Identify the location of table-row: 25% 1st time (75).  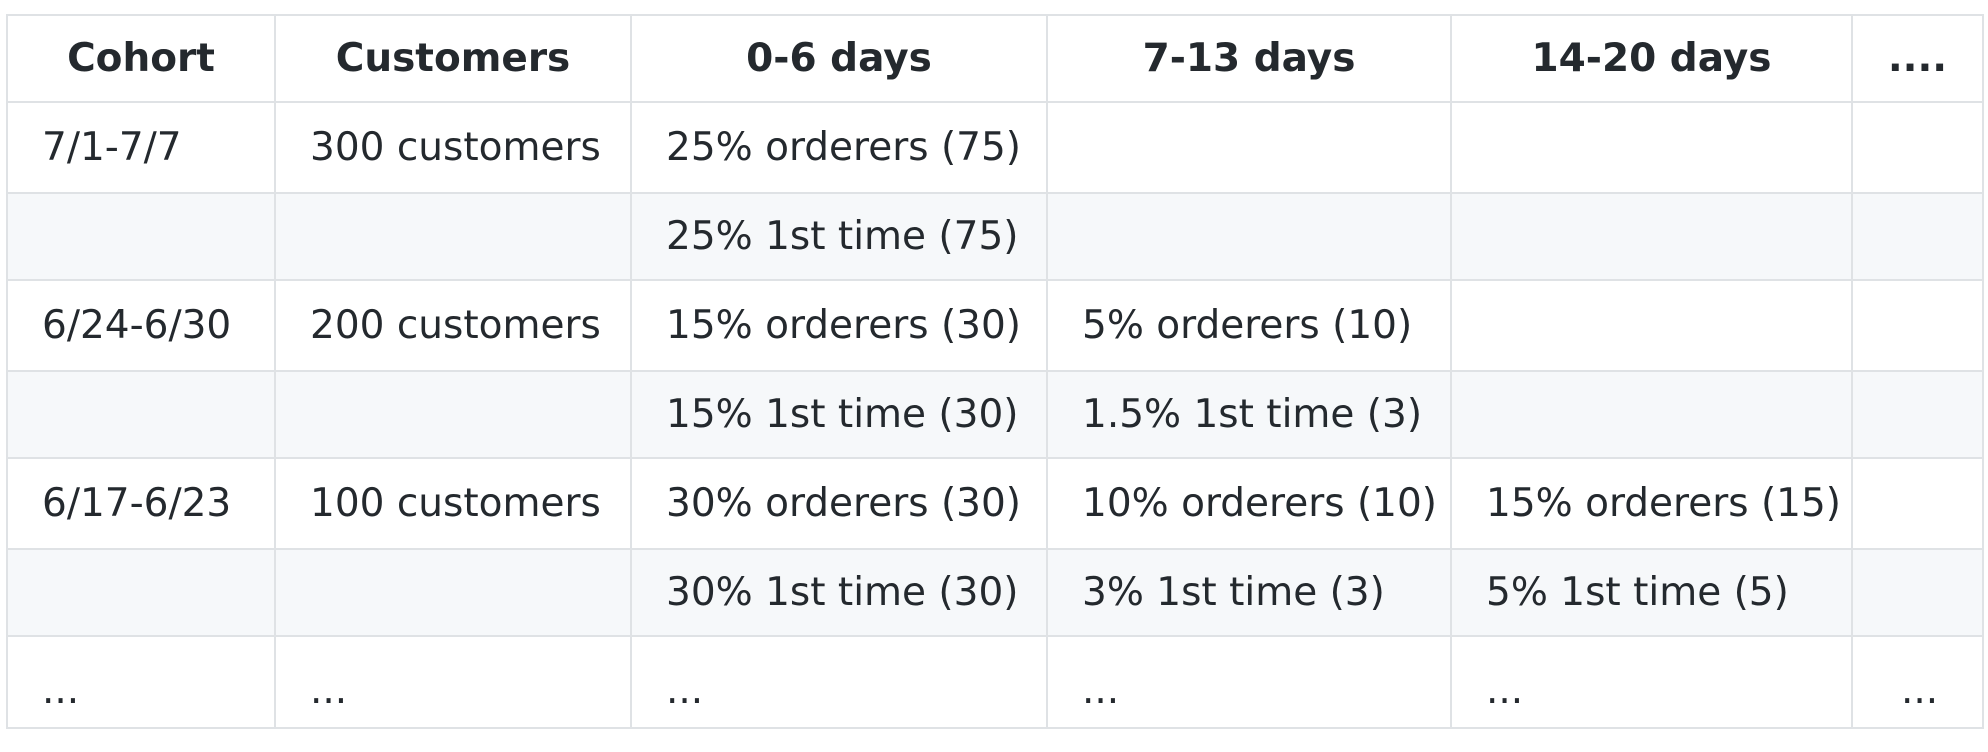
(995, 236).